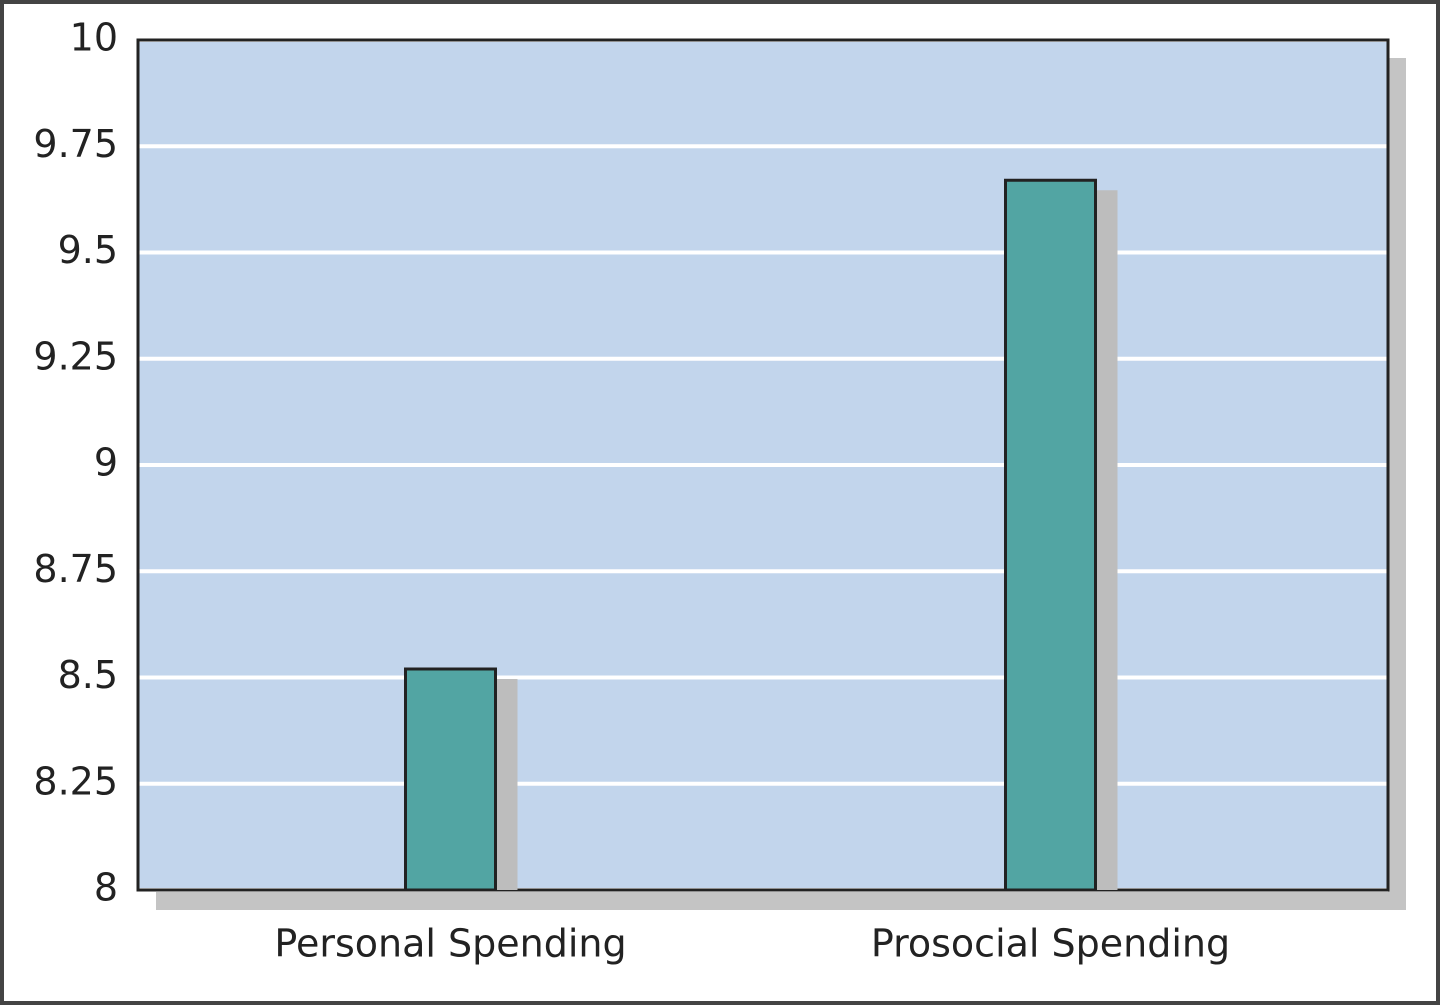  I want to click on y-tick-label: 8.75, so click(75, 569).